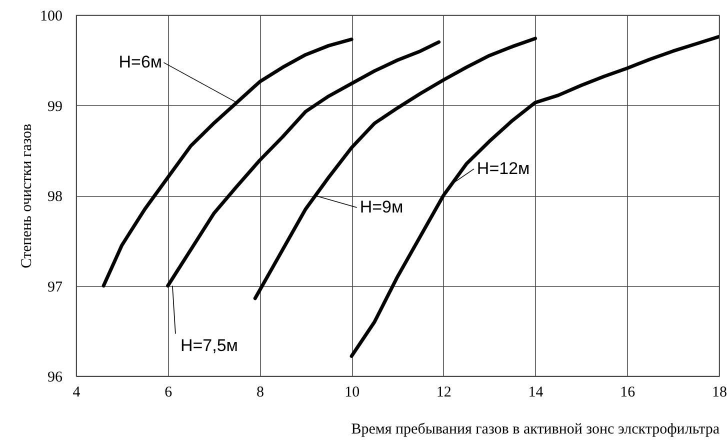 Image resolution: width=727 pixels, height=446 pixels. Describe the element at coordinates (27, 196) in the screenshot. I see `y-axis-title: Степень очистки газов` at that location.